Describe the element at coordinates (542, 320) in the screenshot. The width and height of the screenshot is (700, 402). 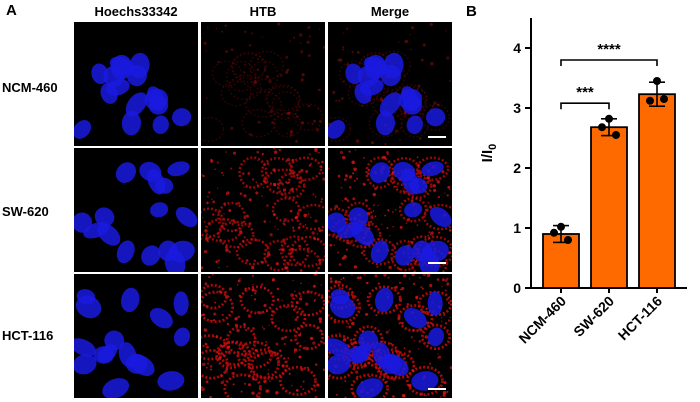
I see `x-tick-label-ncm-460: NCM-460` at that location.